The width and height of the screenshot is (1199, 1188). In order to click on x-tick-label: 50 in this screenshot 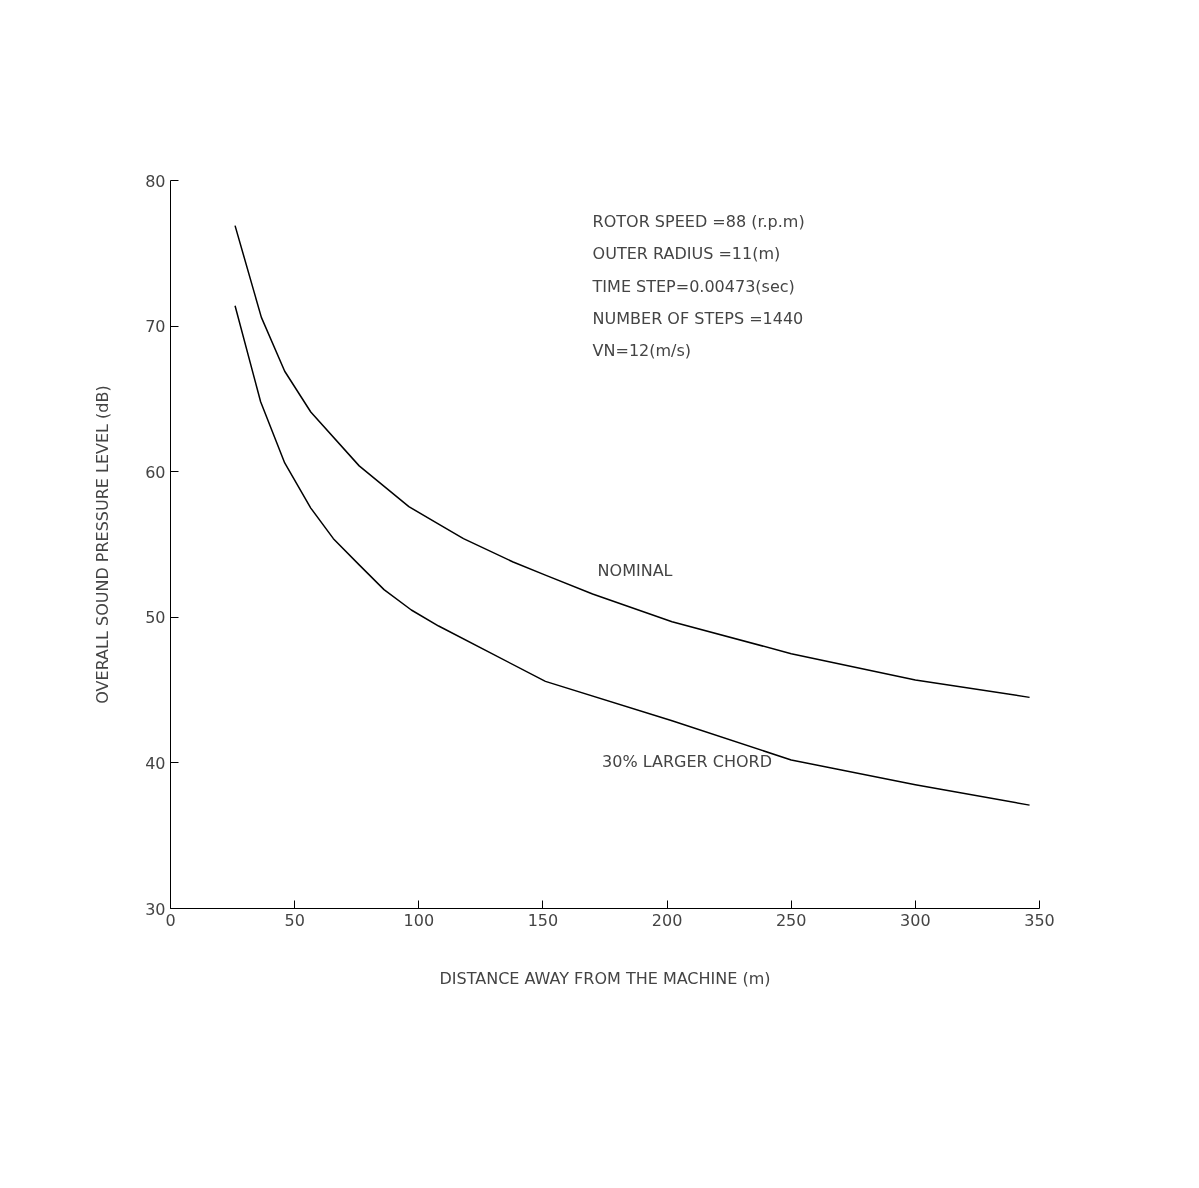, I will do `click(294, 920)`.